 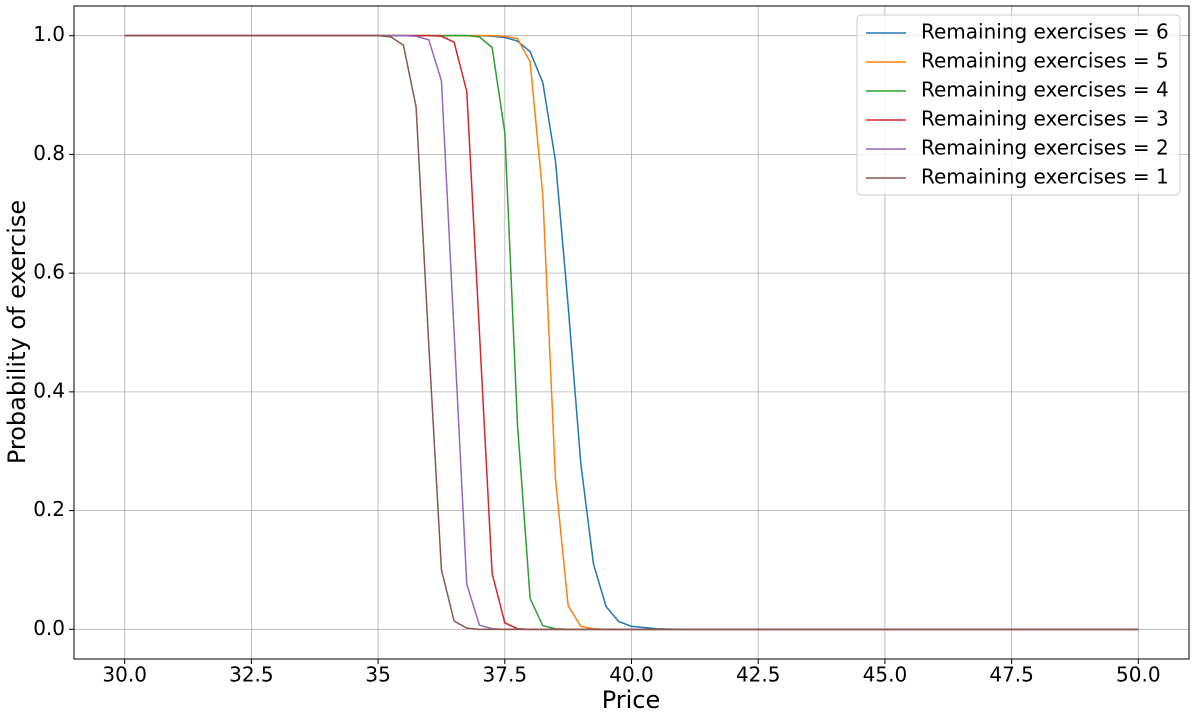 I want to click on x-tick-label: 42.5, so click(x=758, y=675).